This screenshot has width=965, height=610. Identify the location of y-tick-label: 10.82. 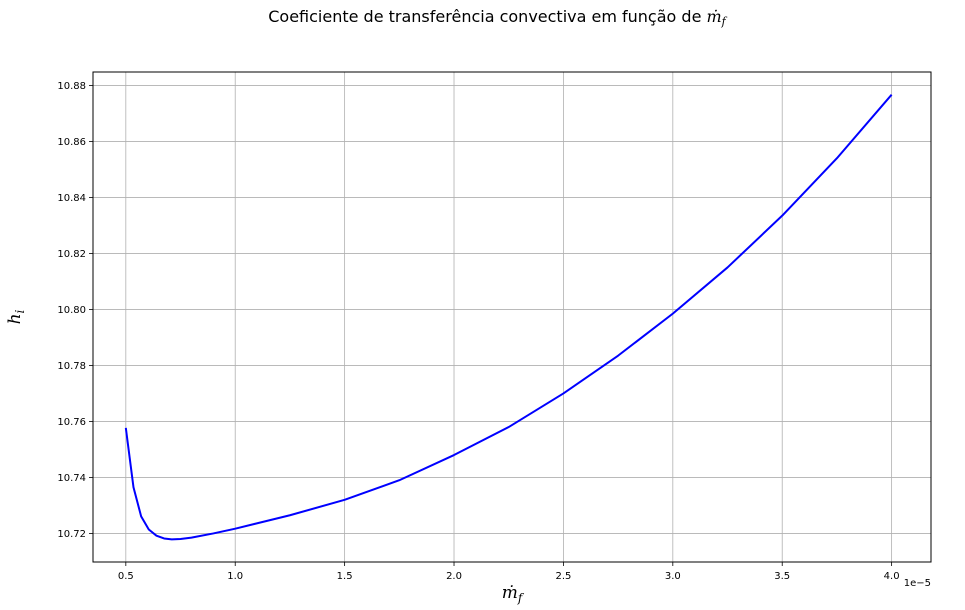
(71, 254).